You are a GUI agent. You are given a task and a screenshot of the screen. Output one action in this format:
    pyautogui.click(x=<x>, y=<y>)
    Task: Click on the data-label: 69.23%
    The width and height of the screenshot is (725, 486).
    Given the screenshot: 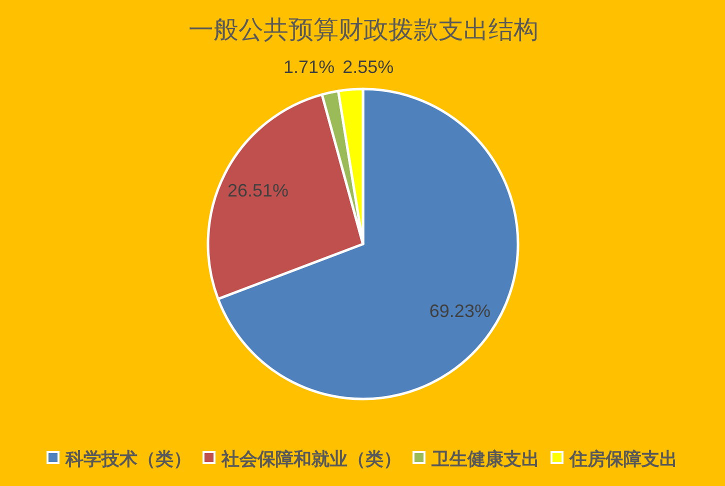 What is the action you would take?
    pyautogui.click(x=459, y=310)
    